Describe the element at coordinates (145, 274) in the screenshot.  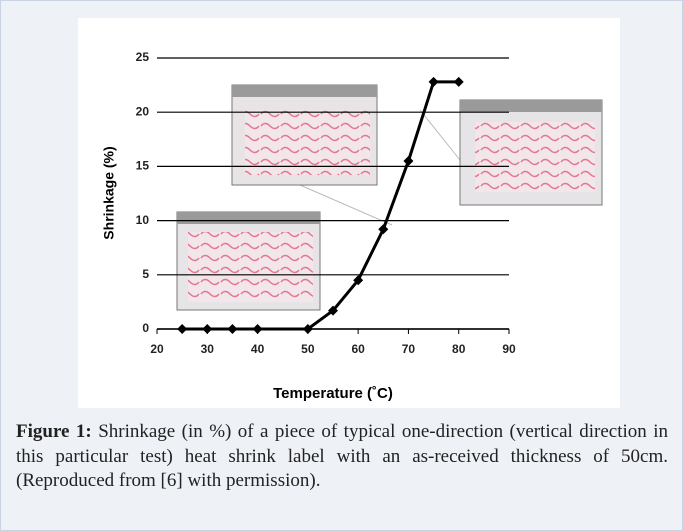
I see `y-tick-label: 5` at that location.